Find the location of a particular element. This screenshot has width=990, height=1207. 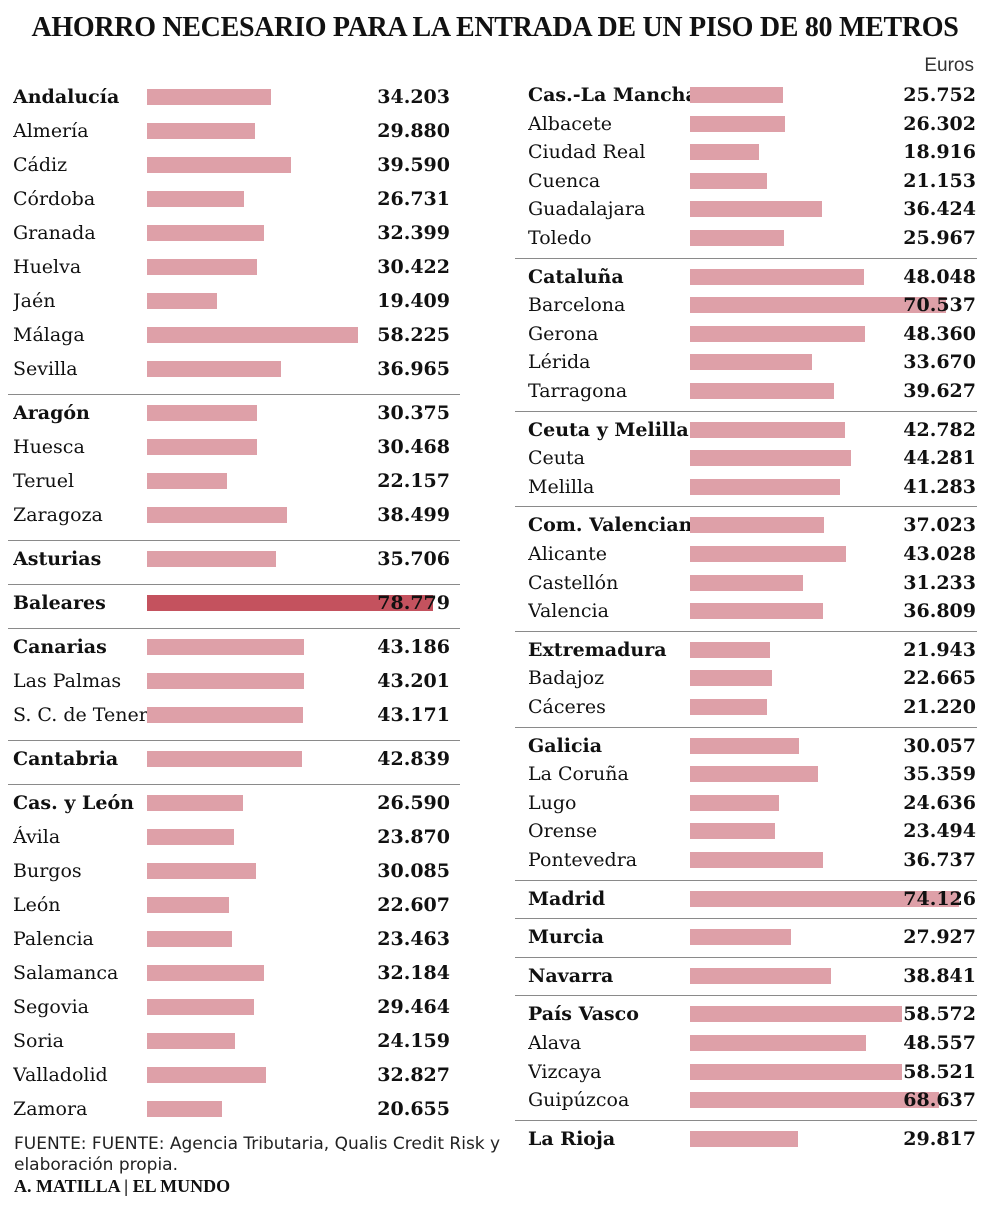

value-label: 58.572 is located at coordinates (939, 1014).